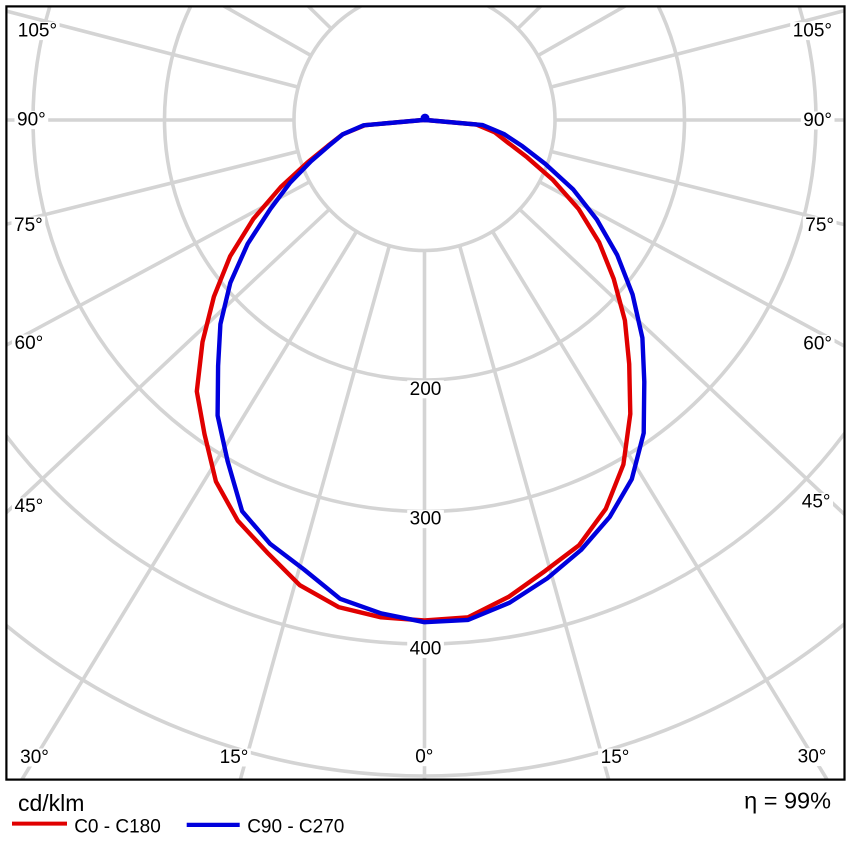 This screenshot has height=848, width=848. What do you see at coordinates (117, 827) in the screenshot?
I see `svg-text: C0 - C180` at bounding box center [117, 827].